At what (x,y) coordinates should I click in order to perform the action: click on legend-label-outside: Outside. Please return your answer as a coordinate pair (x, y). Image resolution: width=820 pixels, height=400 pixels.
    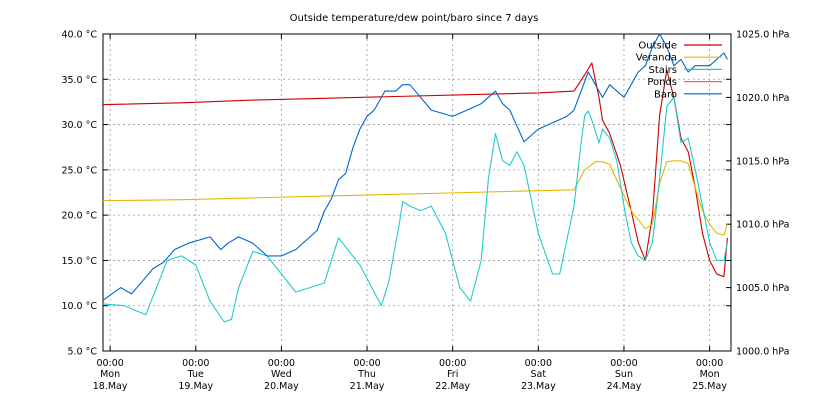
    Looking at the image, I should click on (657, 46).